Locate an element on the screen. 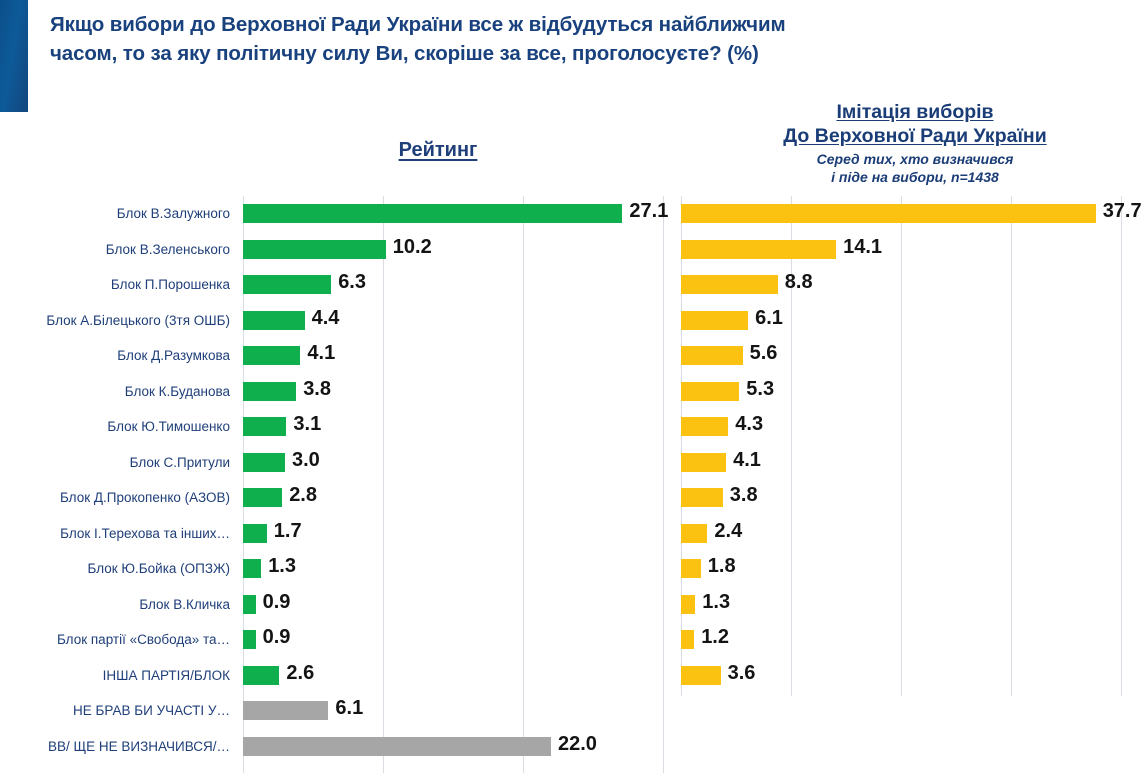 This screenshot has width=1145, height=773. bar-value-label: 4.4 is located at coordinates (325, 317).